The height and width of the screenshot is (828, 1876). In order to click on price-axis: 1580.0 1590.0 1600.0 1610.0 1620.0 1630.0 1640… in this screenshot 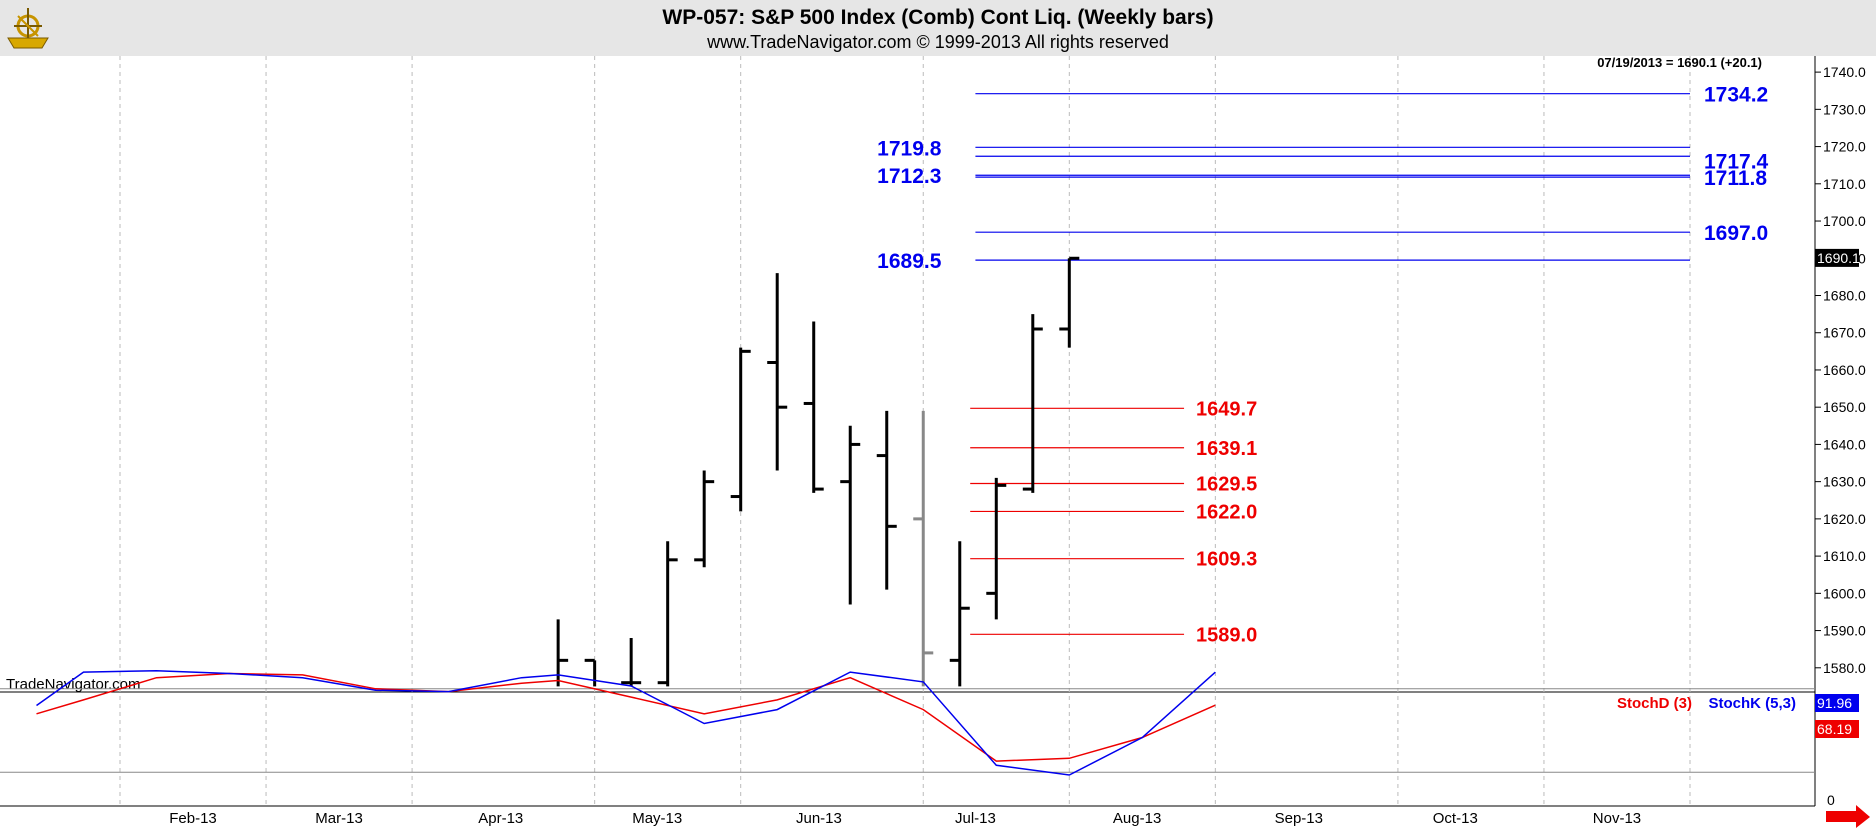, I will do `click(1840, 370)`.